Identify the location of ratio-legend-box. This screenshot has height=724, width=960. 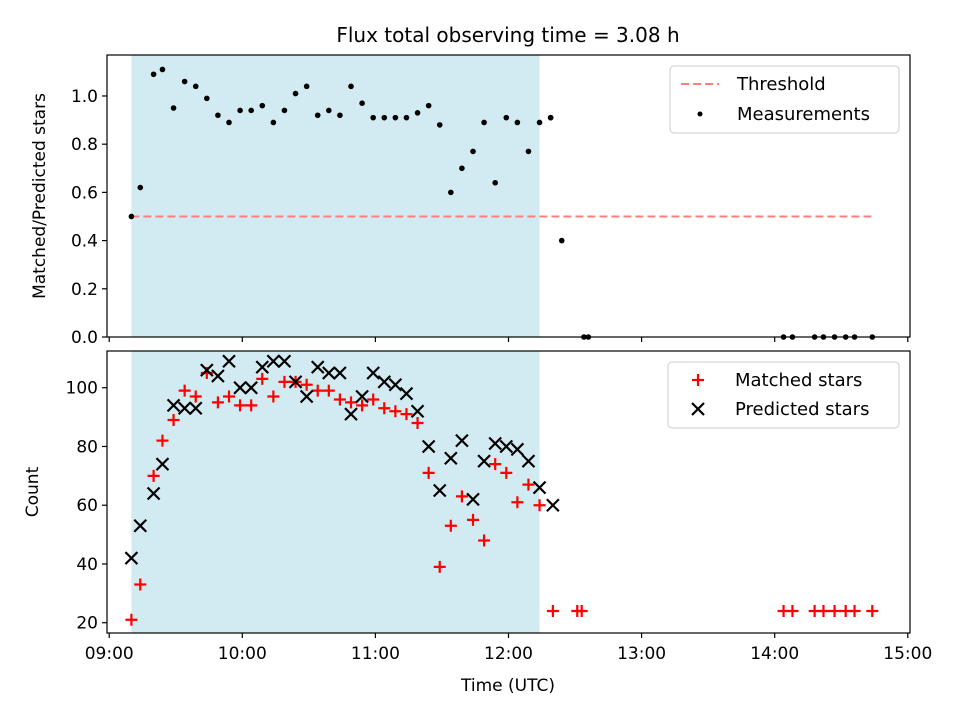
(784, 99).